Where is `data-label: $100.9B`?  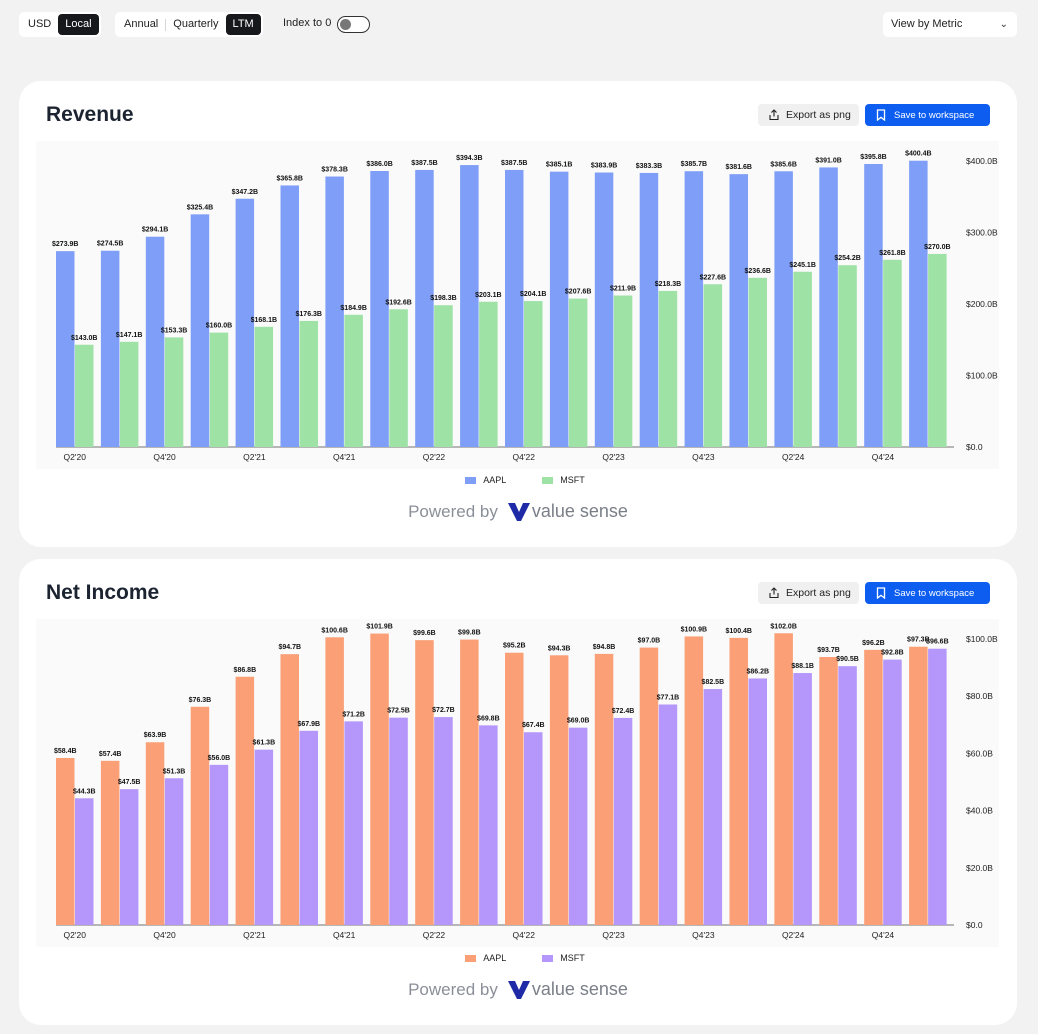 data-label: $100.9B is located at coordinates (694, 629).